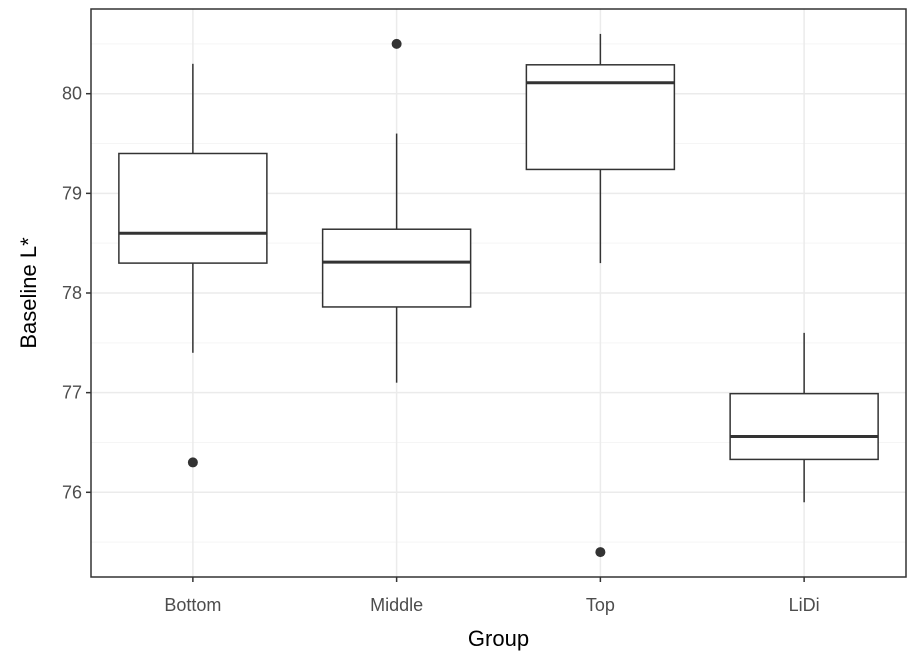  I want to click on y-tick-label: 77, so click(72, 393).